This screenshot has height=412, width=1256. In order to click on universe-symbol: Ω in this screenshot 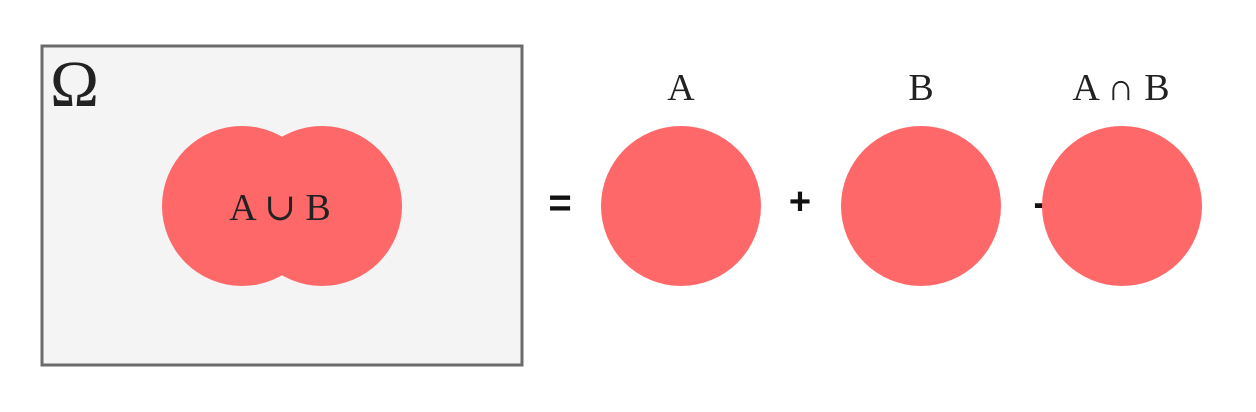, I will do `click(74, 84)`.